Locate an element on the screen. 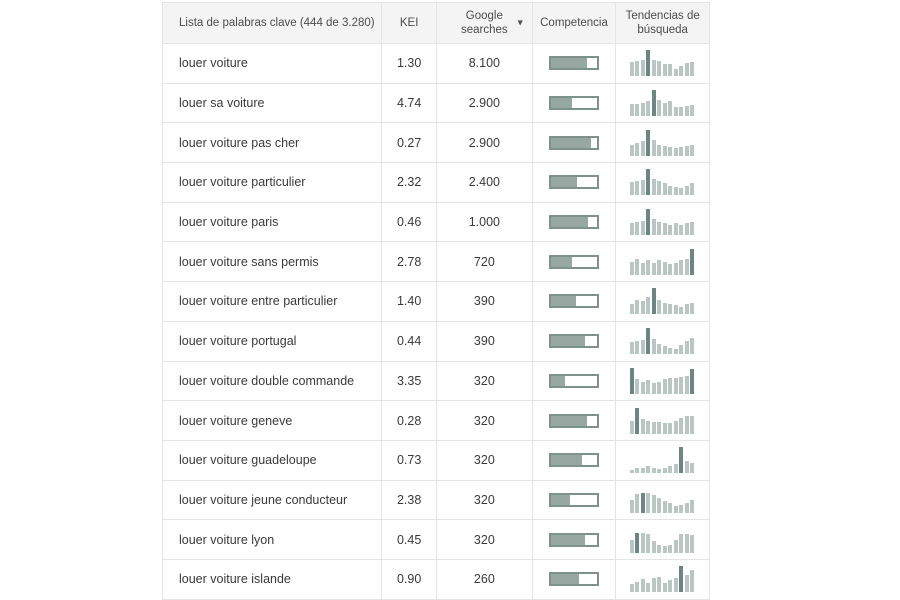 The height and width of the screenshot is (600, 900). kei-cell: 4.74 is located at coordinates (410, 103).